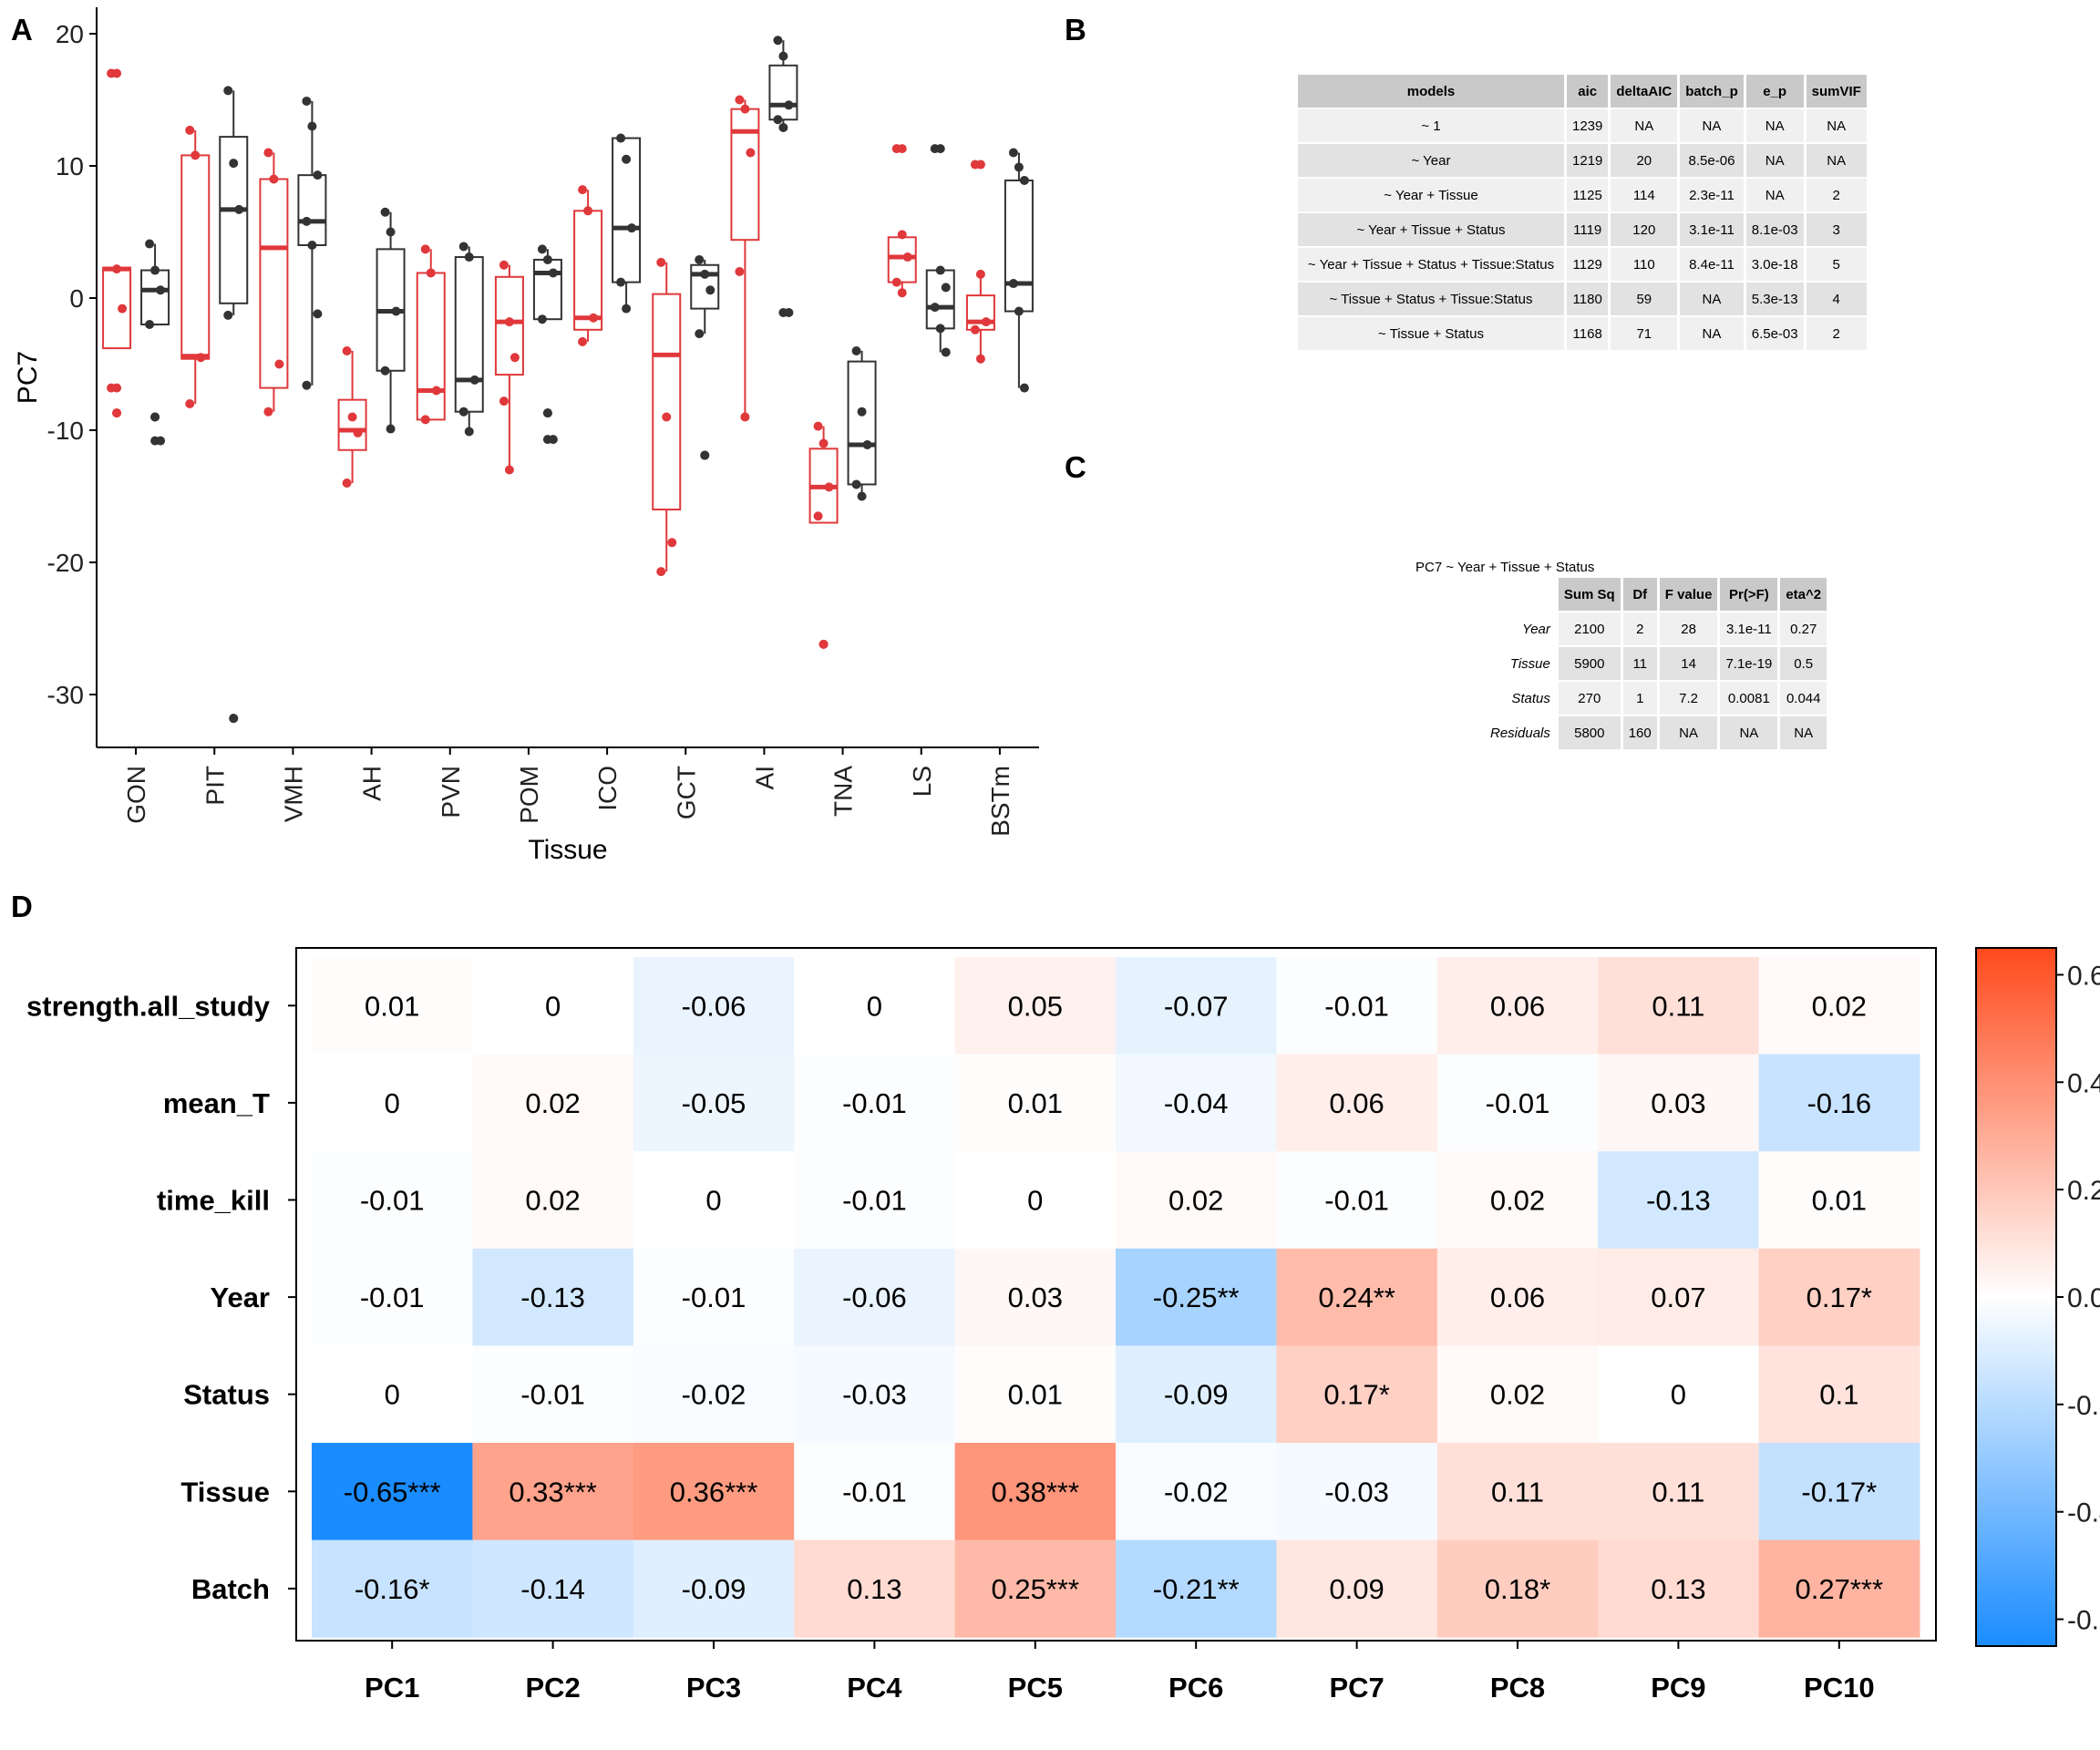 The height and width of the screenshot is (1750, 2100). What do you see at coordinates (1196, 1688) in the screenshot?
I see `column-label-pc6: PC6` at bounding box center [1196, 1688].